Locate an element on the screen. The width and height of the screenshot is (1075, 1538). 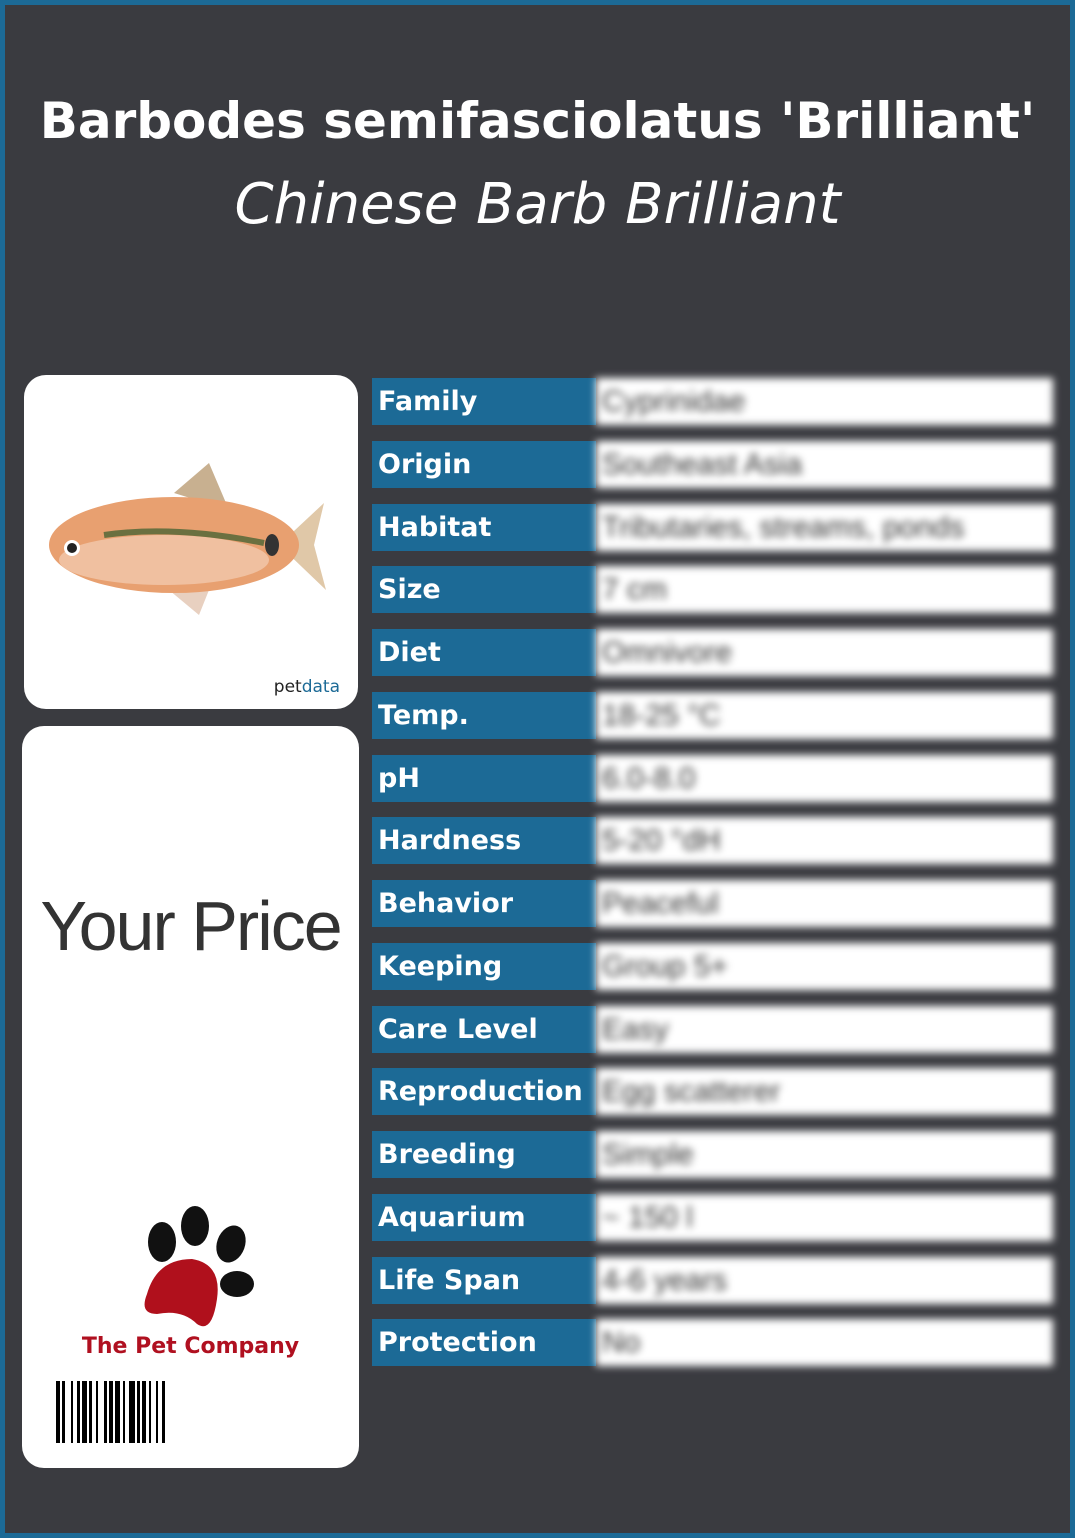
fact-value: Egg scatterer is located at coordinates (824, 1092).